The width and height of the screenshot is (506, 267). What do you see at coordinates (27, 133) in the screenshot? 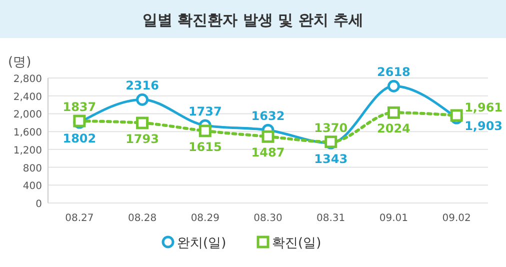
I see `y-tick-label: 1,600` at bounding box center [27, 133].